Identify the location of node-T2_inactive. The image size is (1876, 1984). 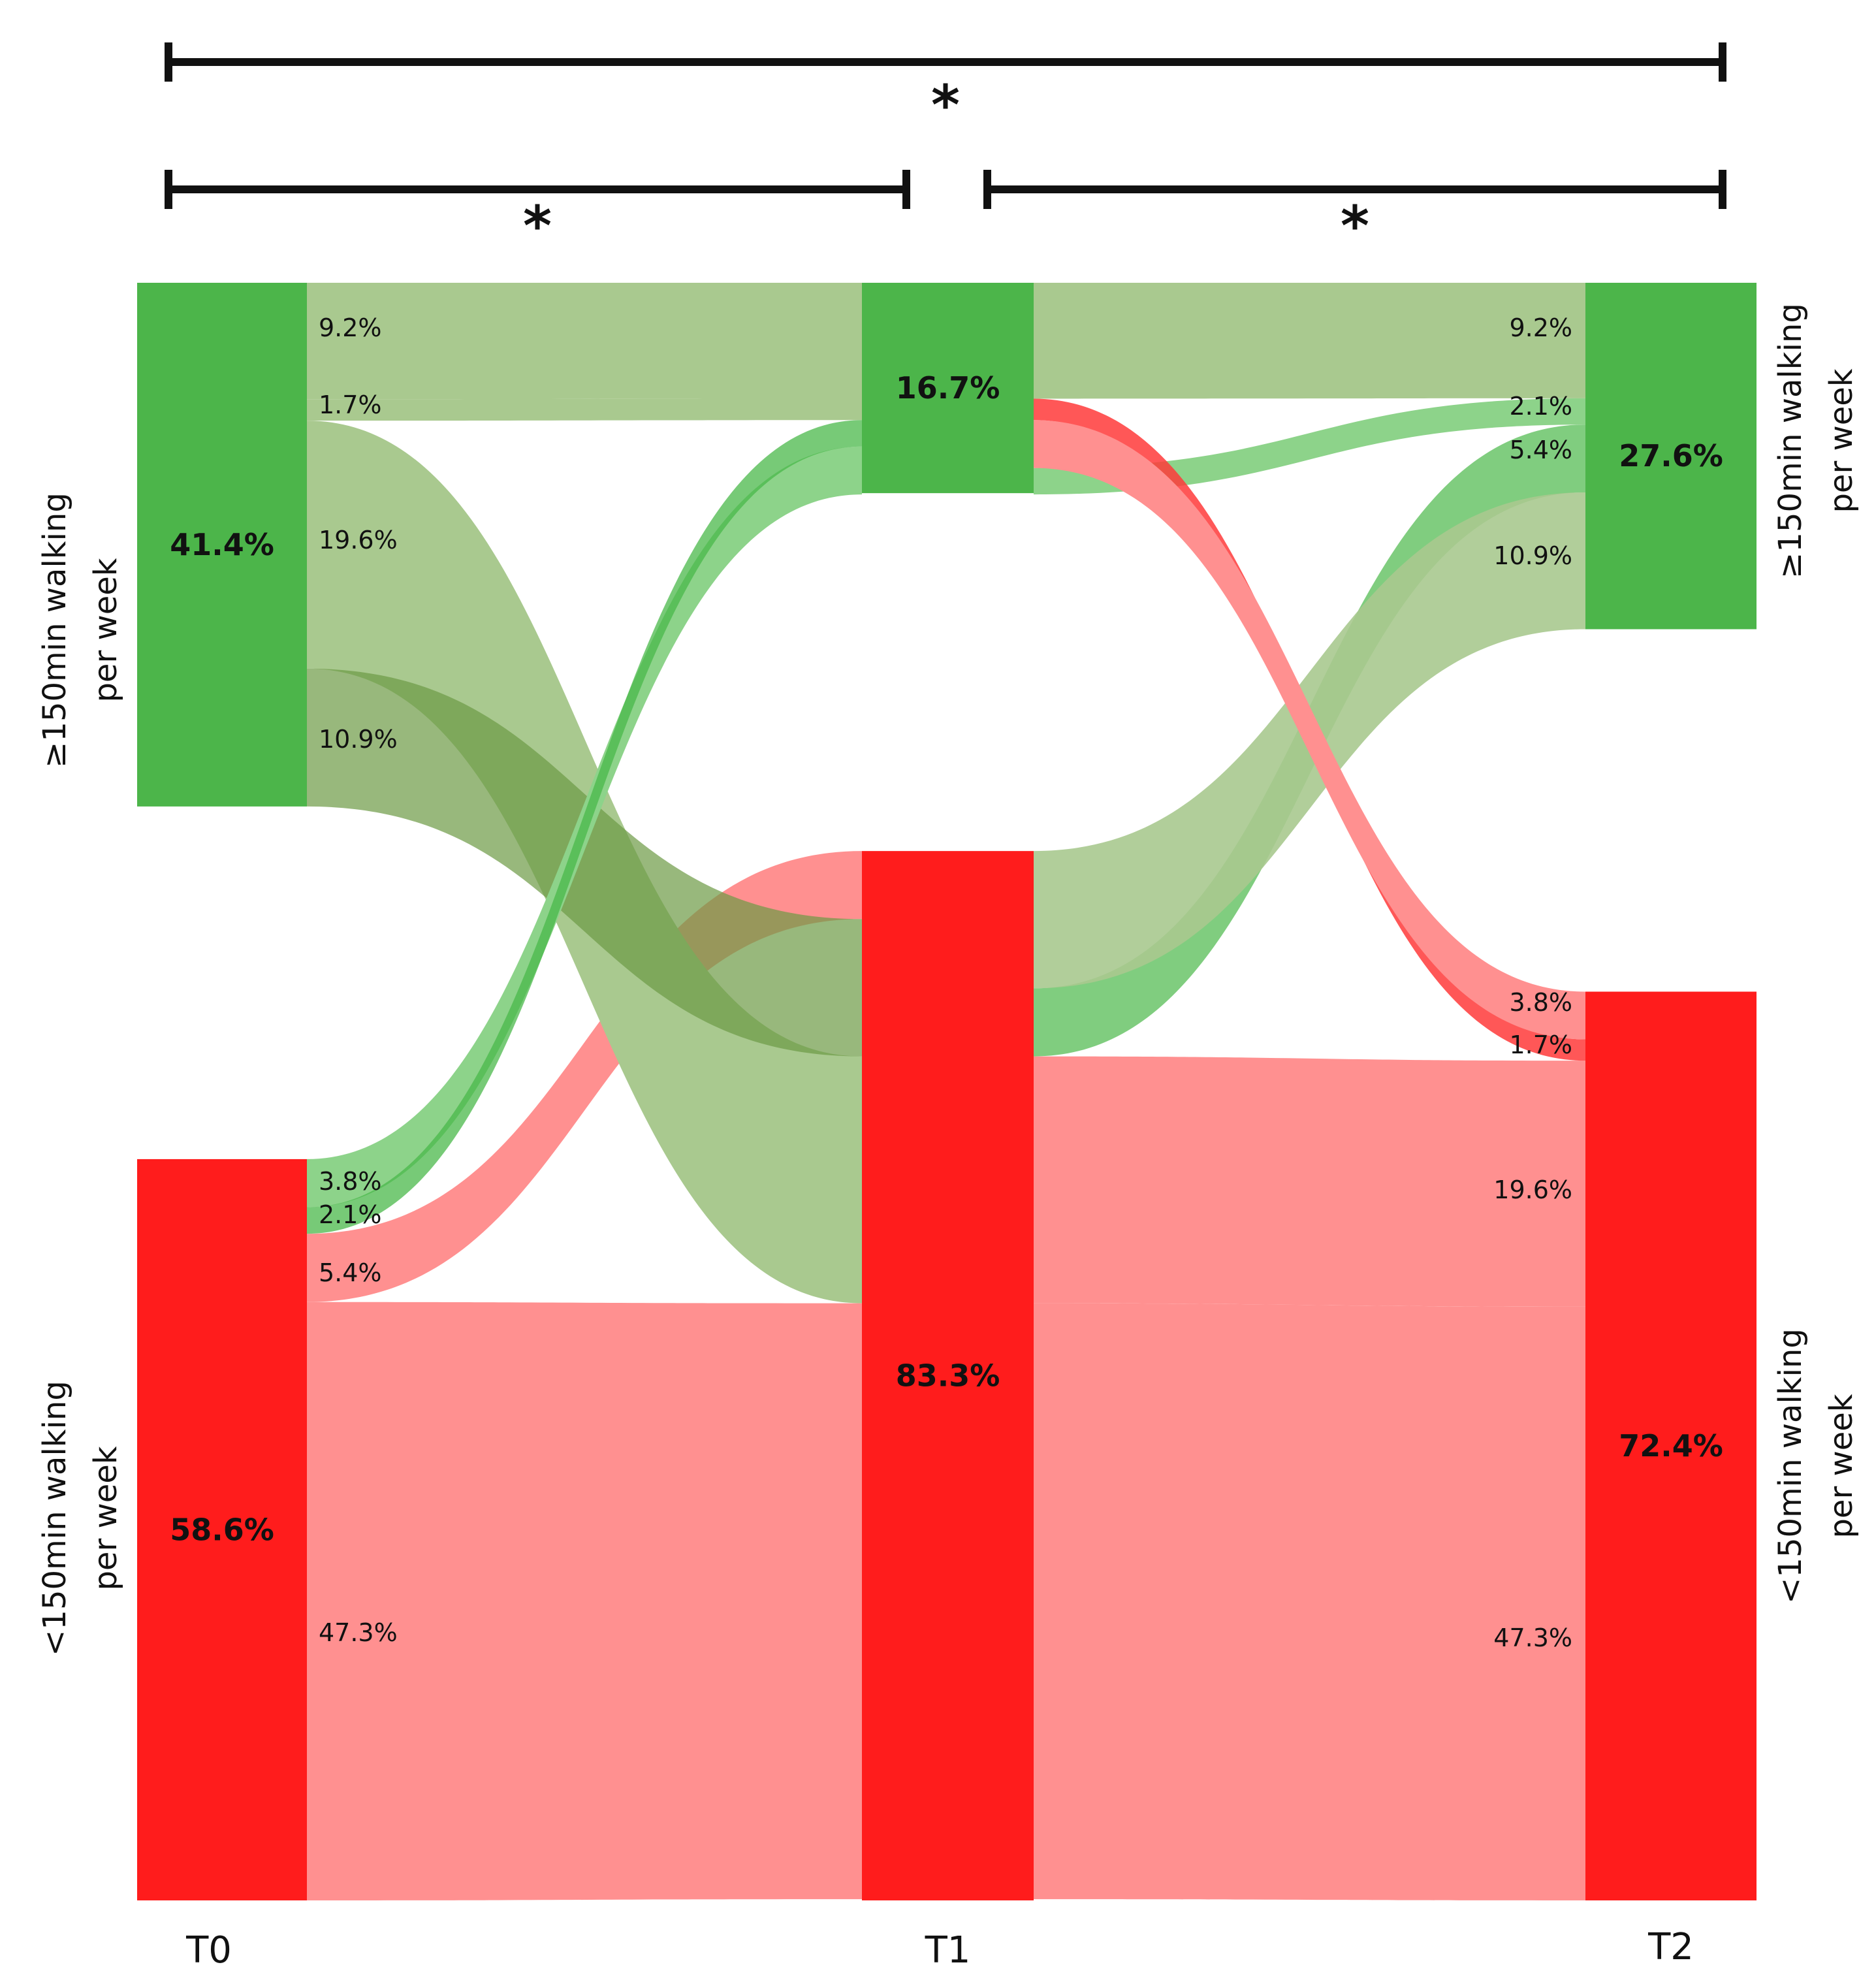
(1671, 1445).